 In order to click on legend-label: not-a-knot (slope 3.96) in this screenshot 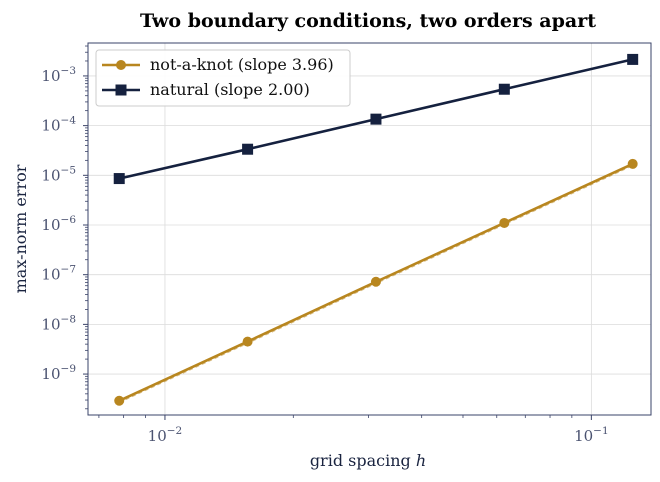, I will do `click(242, 64)`.